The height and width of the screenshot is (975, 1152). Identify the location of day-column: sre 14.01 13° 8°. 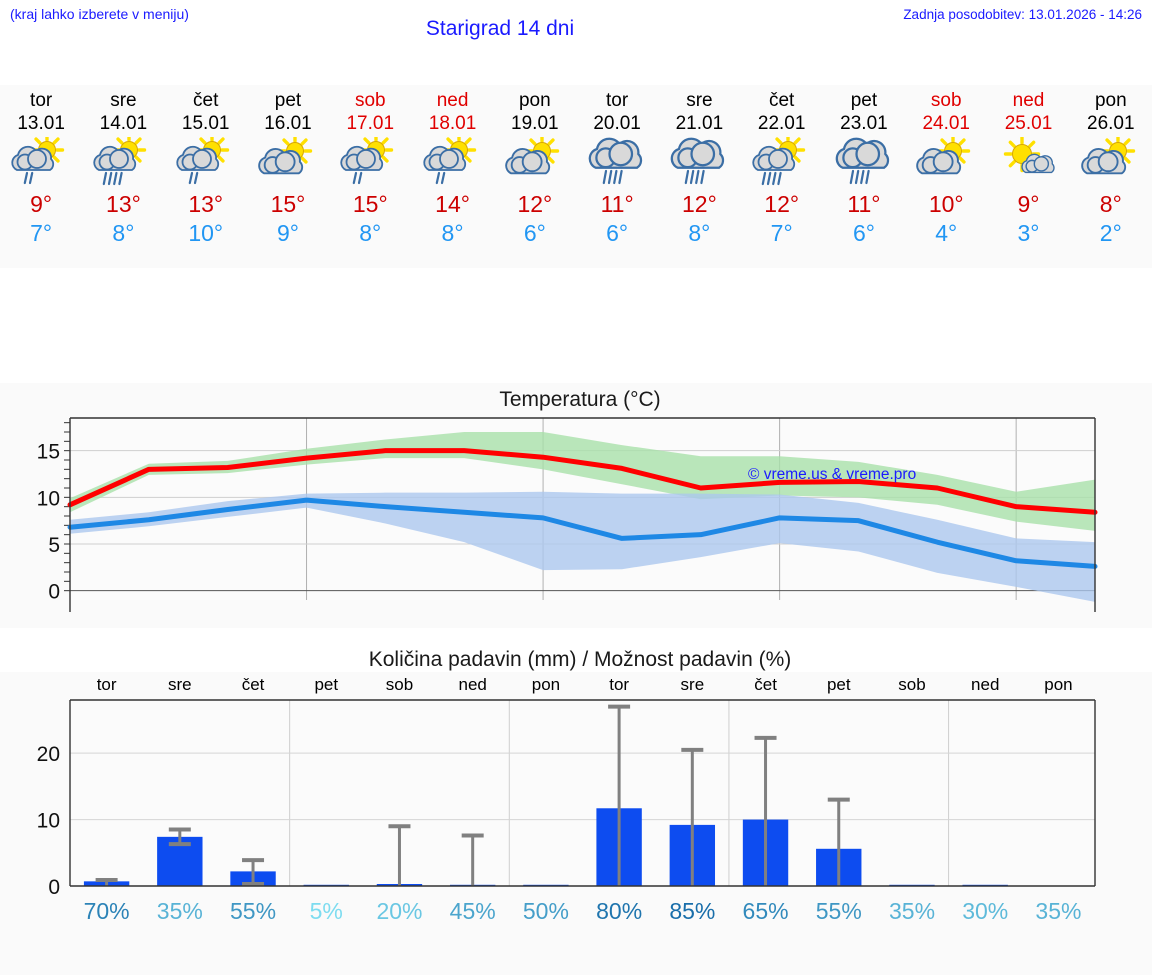
(123, 176).